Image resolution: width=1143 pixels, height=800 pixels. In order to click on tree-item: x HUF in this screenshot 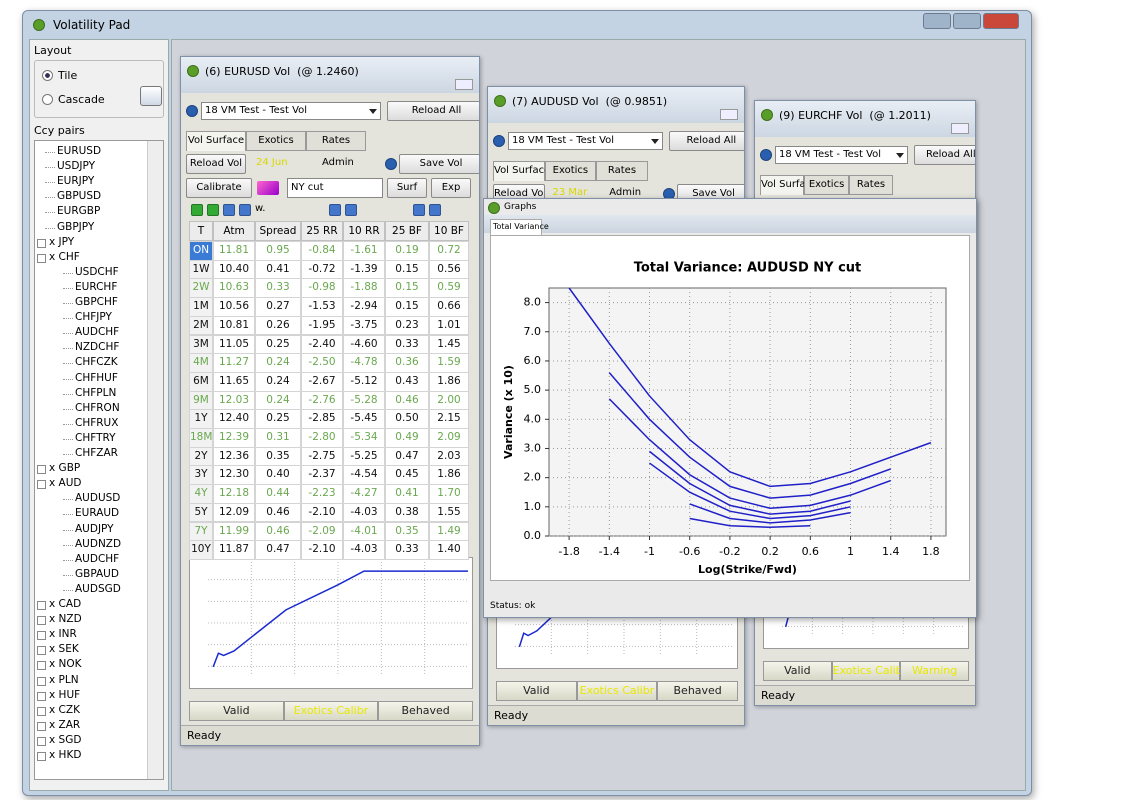, I will do `click(65, 694)`.